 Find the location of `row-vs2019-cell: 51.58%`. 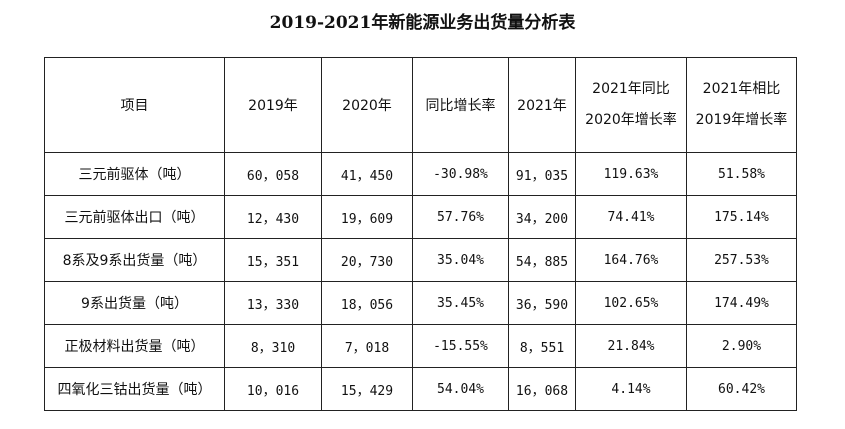

row-vs2019-cell: 51.58% is located at coordinates (741, 174).